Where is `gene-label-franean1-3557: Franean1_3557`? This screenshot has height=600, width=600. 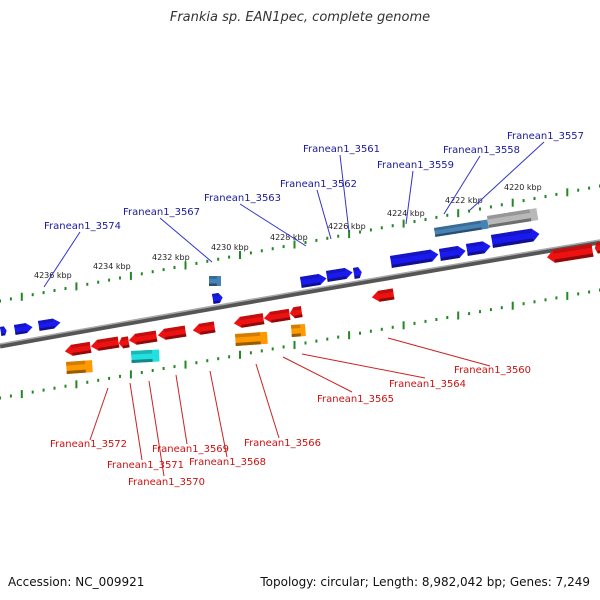
gene-label-franean1-3557: Franean1_3557 is located at coordinates (545, 136).